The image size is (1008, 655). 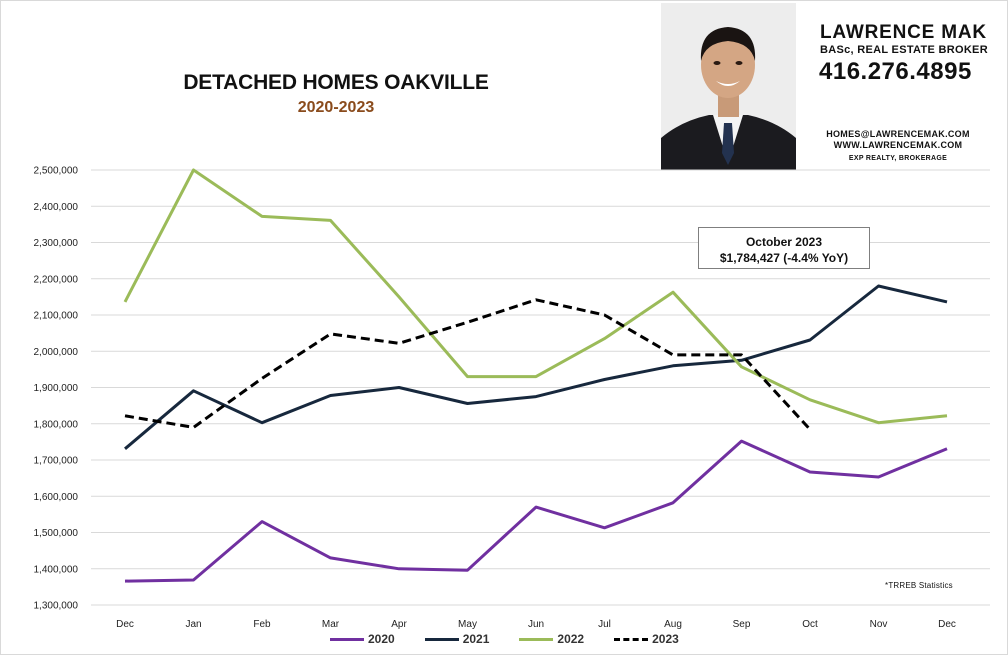 I want to click on x-tick-label: Apr, so click(x=399, y=624).